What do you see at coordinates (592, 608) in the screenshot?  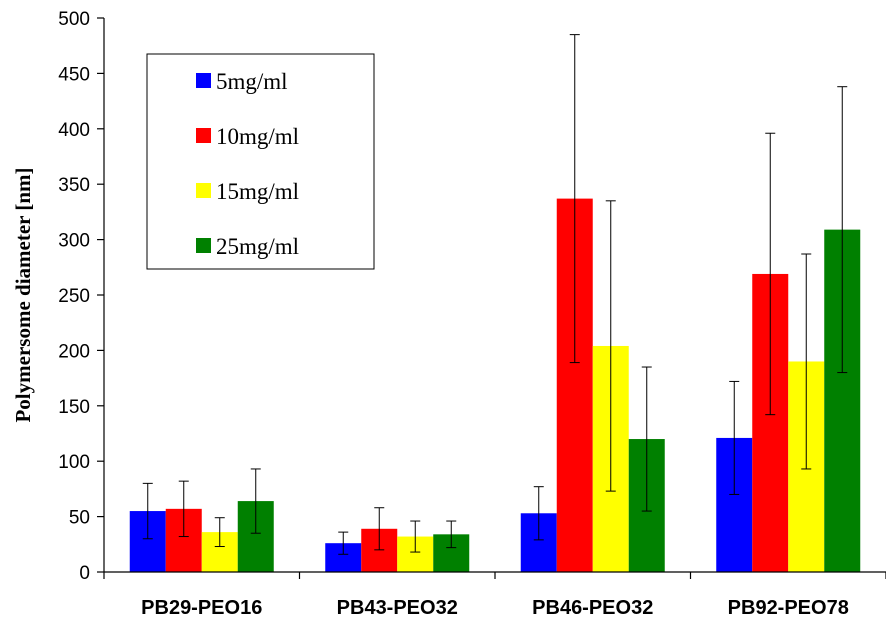 I see `x-category-label: PB46-PEO32` at bounding box center [592, 608].